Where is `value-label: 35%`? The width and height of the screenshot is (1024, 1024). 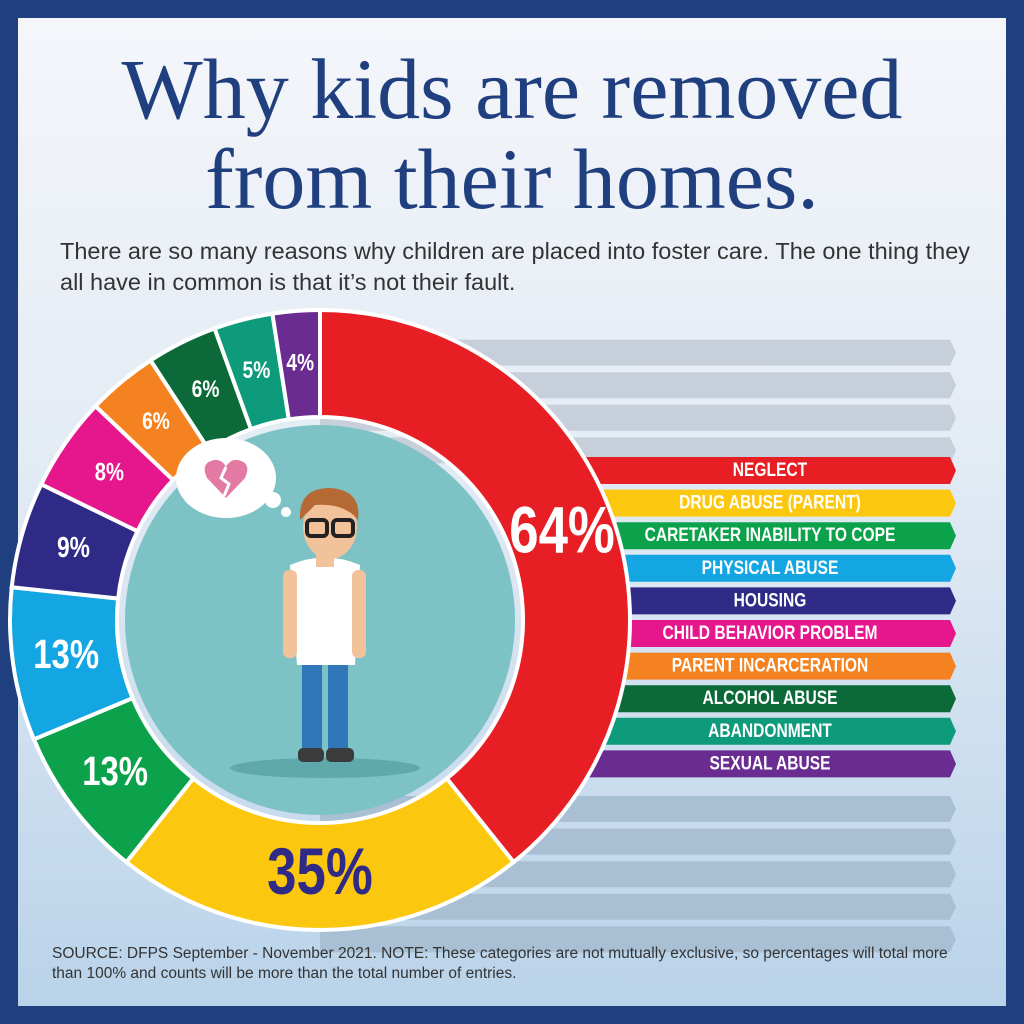 value-label: 35% is located at coordinates (320, 871).